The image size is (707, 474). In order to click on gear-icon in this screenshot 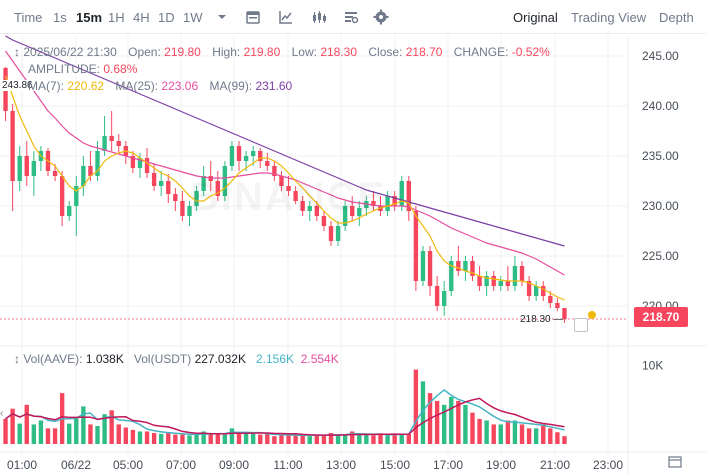, I will do `click(381, 17)`.